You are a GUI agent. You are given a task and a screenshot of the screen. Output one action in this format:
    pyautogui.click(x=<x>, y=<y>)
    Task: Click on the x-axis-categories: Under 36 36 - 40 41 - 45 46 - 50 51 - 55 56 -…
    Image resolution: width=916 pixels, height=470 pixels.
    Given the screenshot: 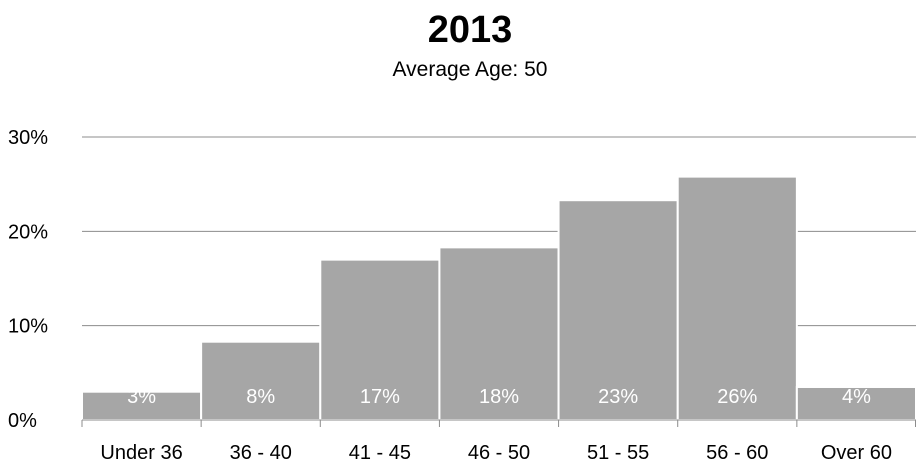 What is the action you would take?
    pyautogui.click(x=496, y=453)
    